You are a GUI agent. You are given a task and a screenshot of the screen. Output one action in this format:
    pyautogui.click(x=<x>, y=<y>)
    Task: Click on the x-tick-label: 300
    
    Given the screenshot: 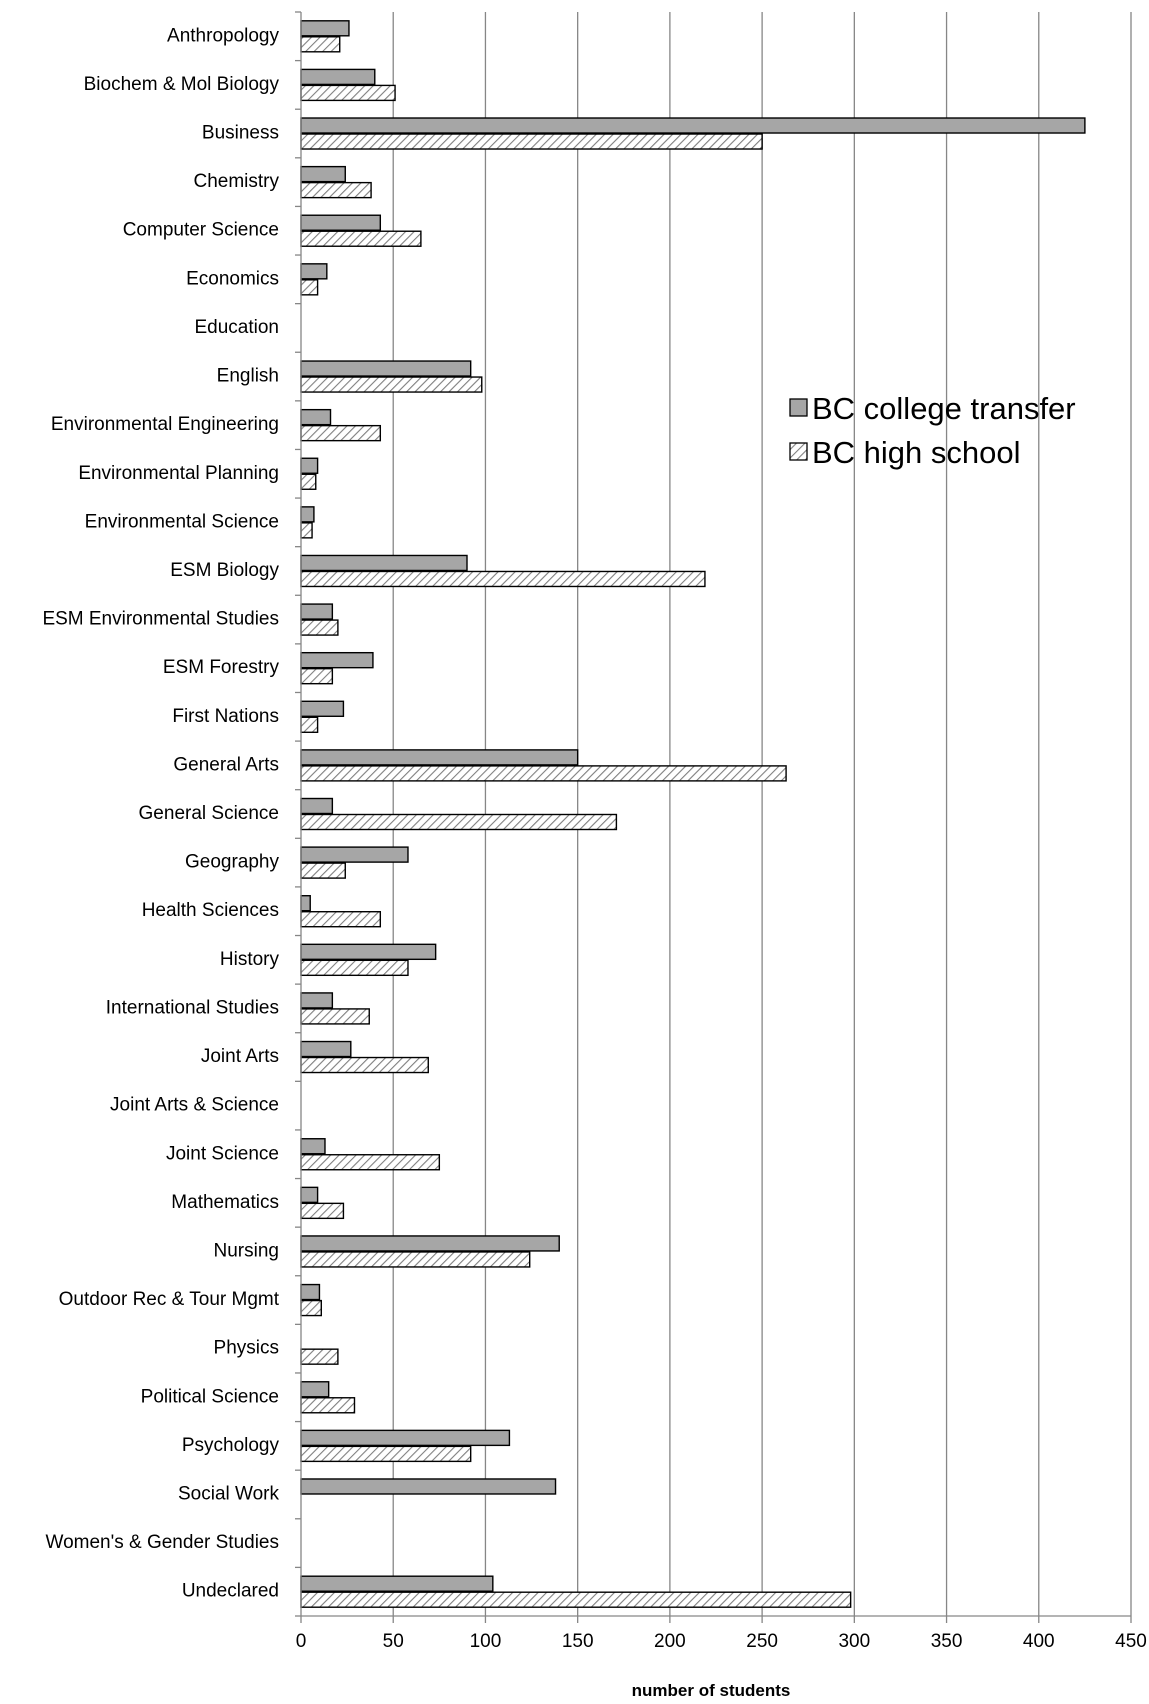 What is the action you would take?
    pyautogui.click(x=854, y=1641)
    